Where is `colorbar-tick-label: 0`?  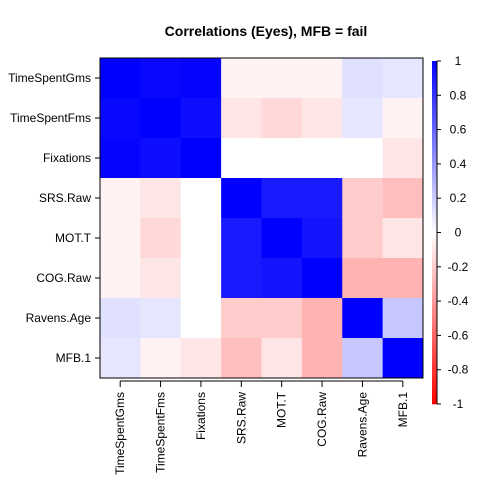
colorbar-tick-label: 0 is located at coordinates (458, 233).